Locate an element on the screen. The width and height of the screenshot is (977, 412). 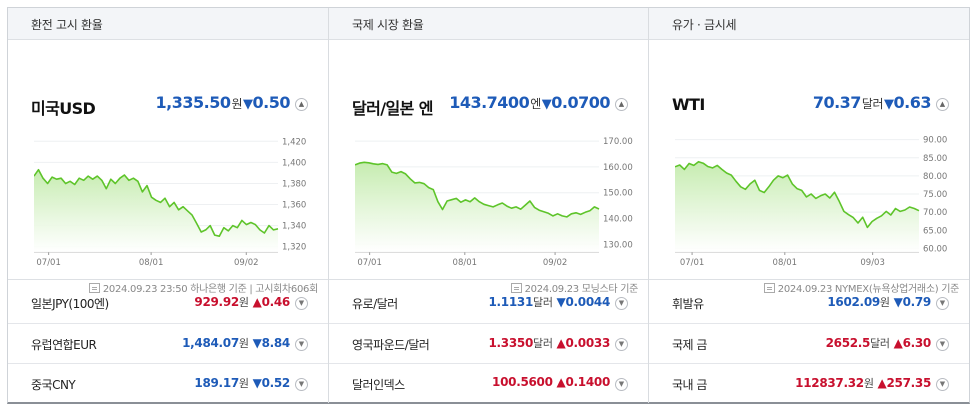
panel-header: 환전 고시 환율 is located at coordinates (168, 24).